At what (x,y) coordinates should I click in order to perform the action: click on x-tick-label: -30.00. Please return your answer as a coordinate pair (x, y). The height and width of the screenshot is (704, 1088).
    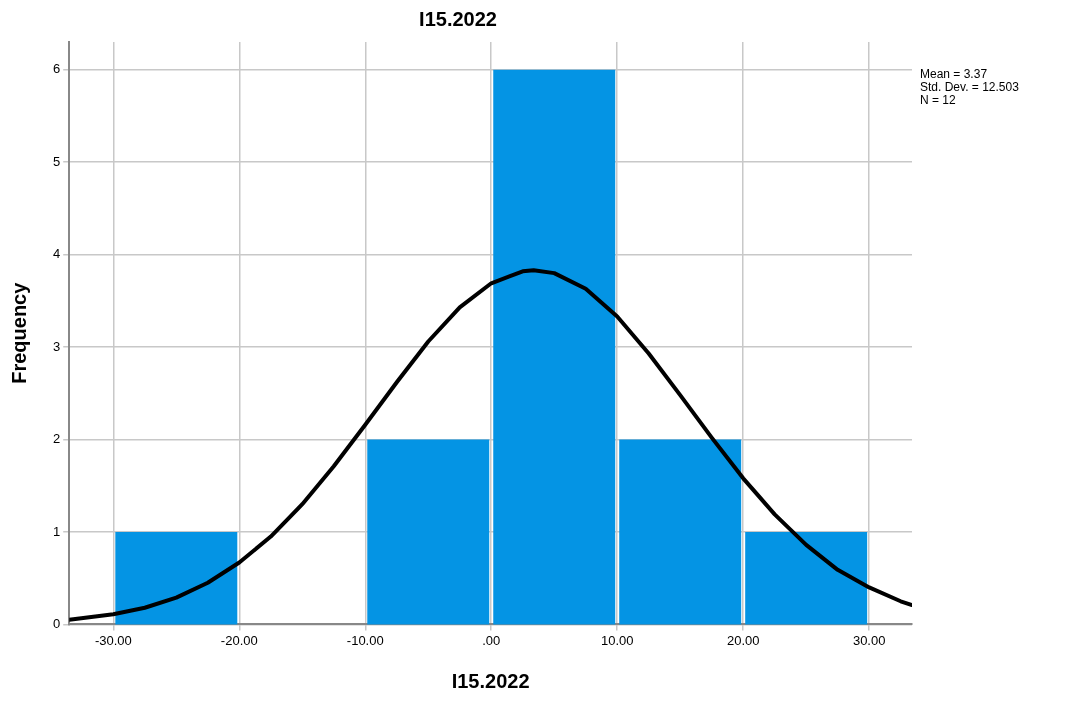
    Looking at the image, I should click on (113, 640).